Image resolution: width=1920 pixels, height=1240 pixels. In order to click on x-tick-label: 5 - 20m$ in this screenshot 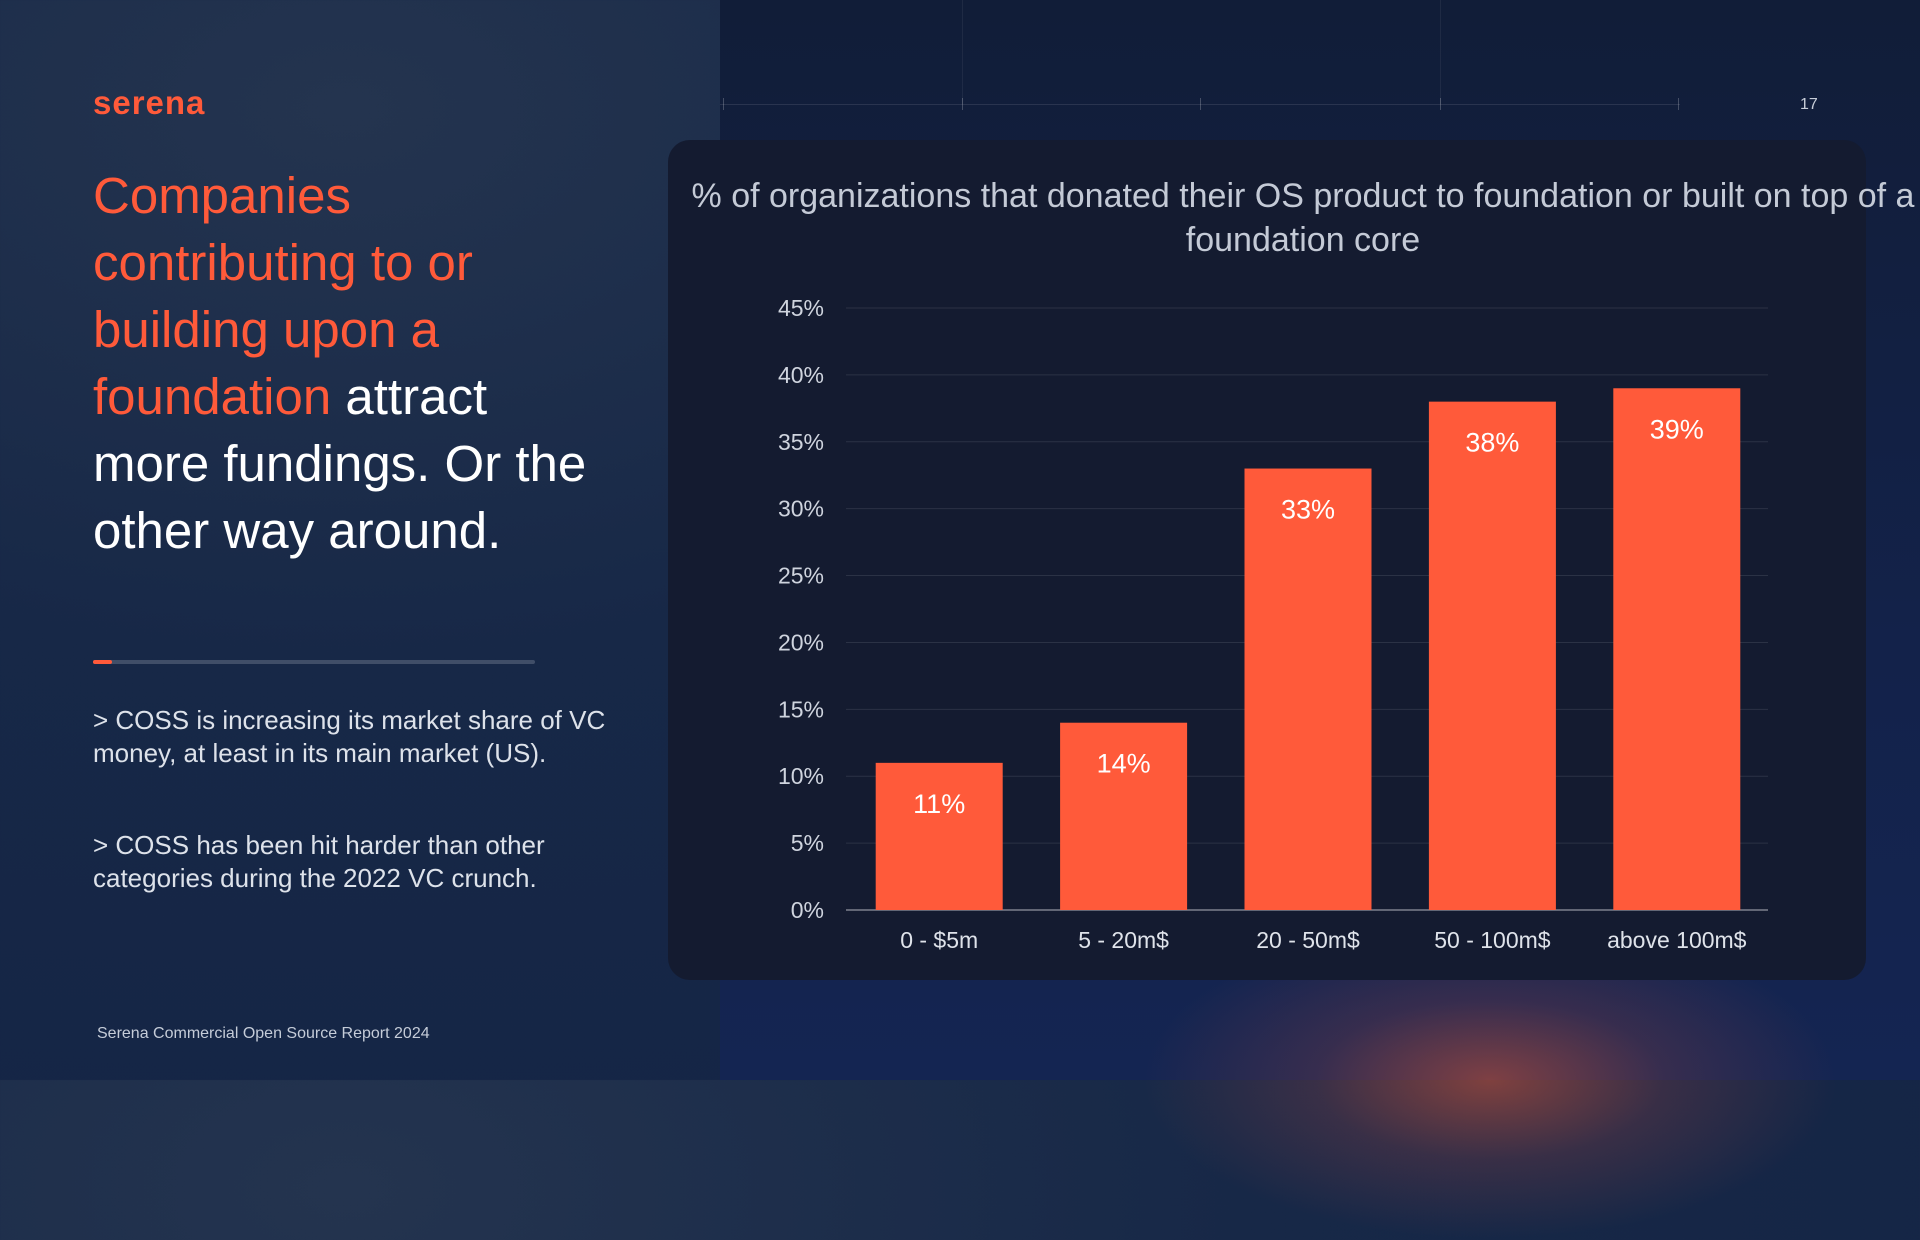, I will do `click(1123, 940)`.